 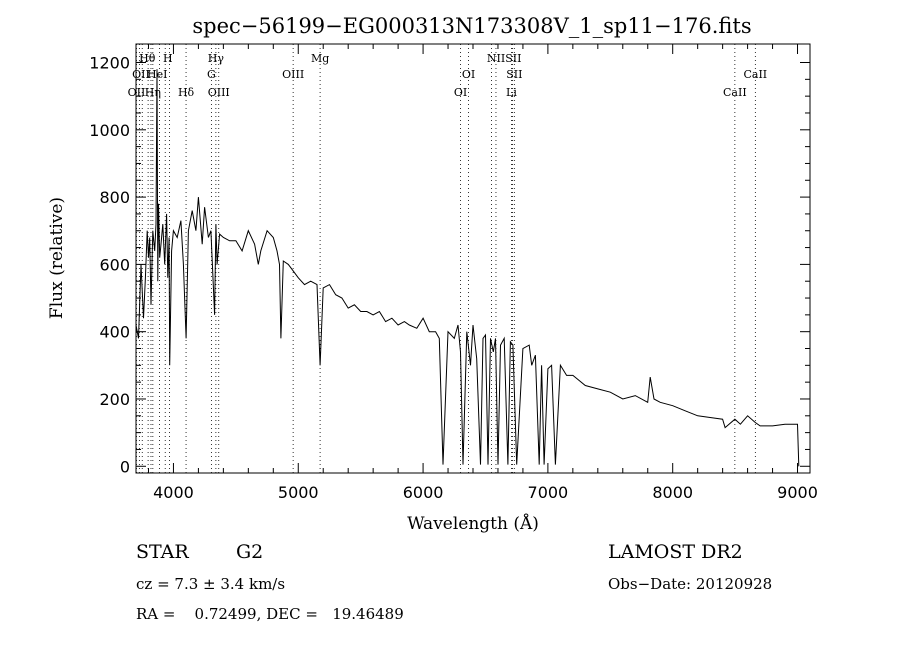 What do you see at coordinates (186, 92) in the screenshot?
I see `line-label: Hδ` at bounding box center [186, 92].